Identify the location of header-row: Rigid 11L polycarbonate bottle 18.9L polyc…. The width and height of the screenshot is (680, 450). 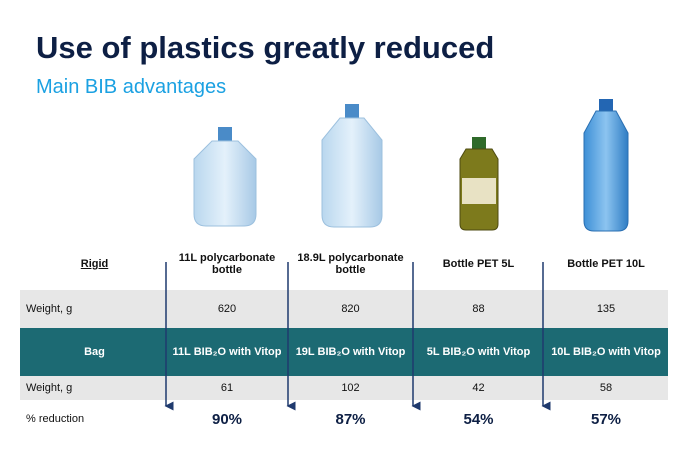
(344, 264).